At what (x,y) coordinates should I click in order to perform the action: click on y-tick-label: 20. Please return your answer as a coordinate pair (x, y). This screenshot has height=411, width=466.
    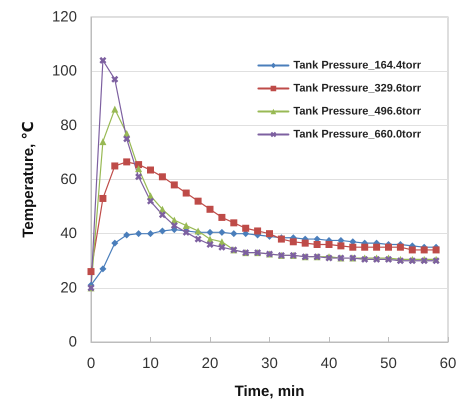
    Looking at the image, I should click on (68, 287).